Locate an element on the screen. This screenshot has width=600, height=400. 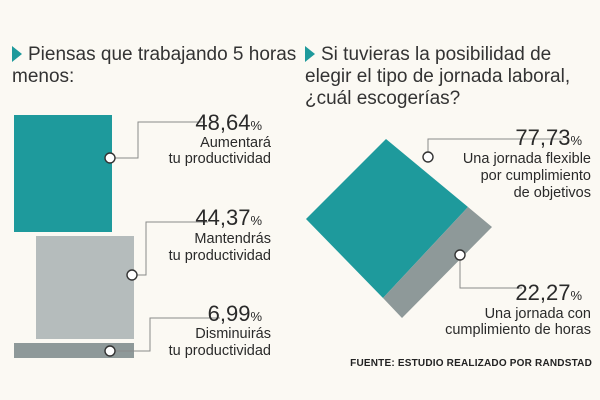
category-label-horas-2: cumplimiento de horas is located at coordinates (518, 330).